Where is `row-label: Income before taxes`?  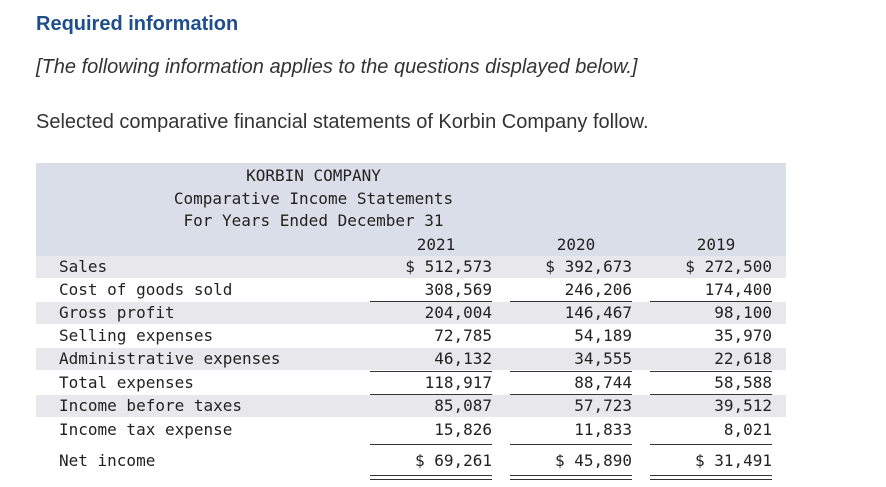 row-label: Income before taxes is located at coordinates (151, 405).